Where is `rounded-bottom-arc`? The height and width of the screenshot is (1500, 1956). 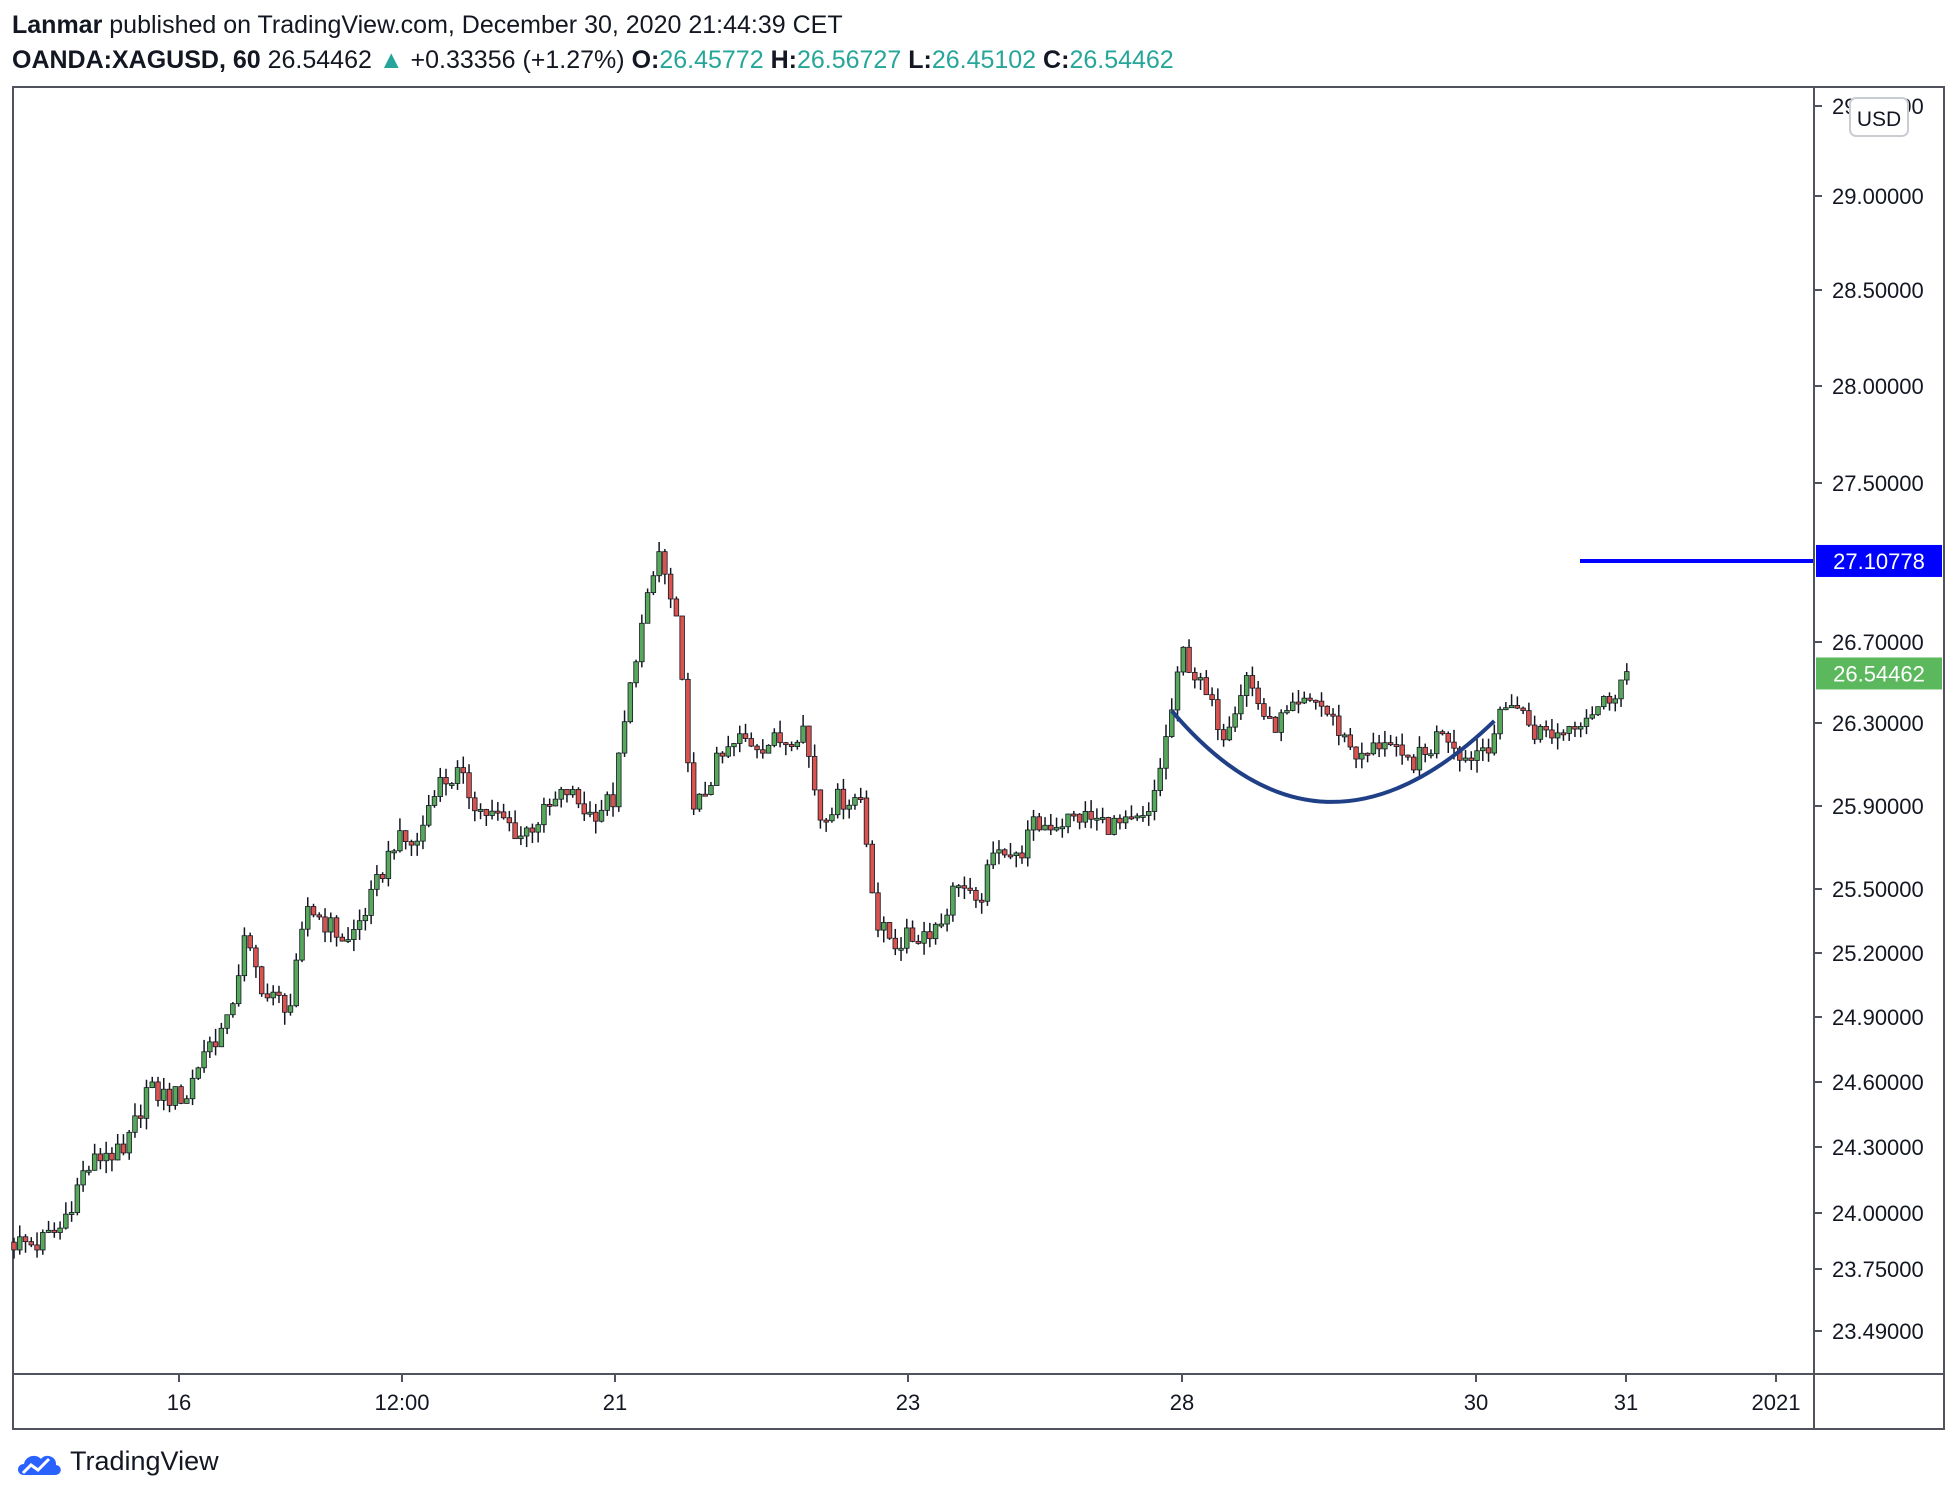
rounded-bottom-arc is located at coordinates (1333, 756).